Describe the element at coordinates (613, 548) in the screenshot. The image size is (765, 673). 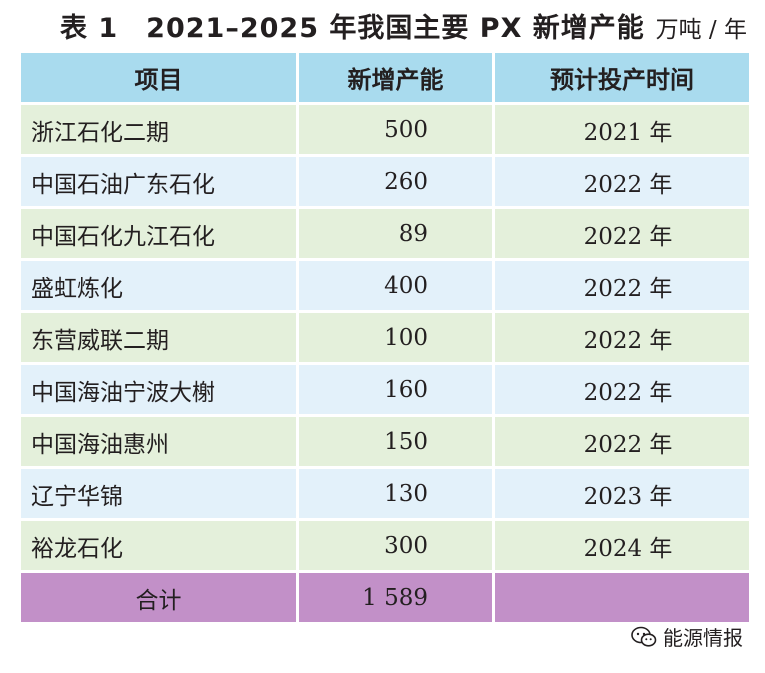
I see `year-value: 2024` at that location.